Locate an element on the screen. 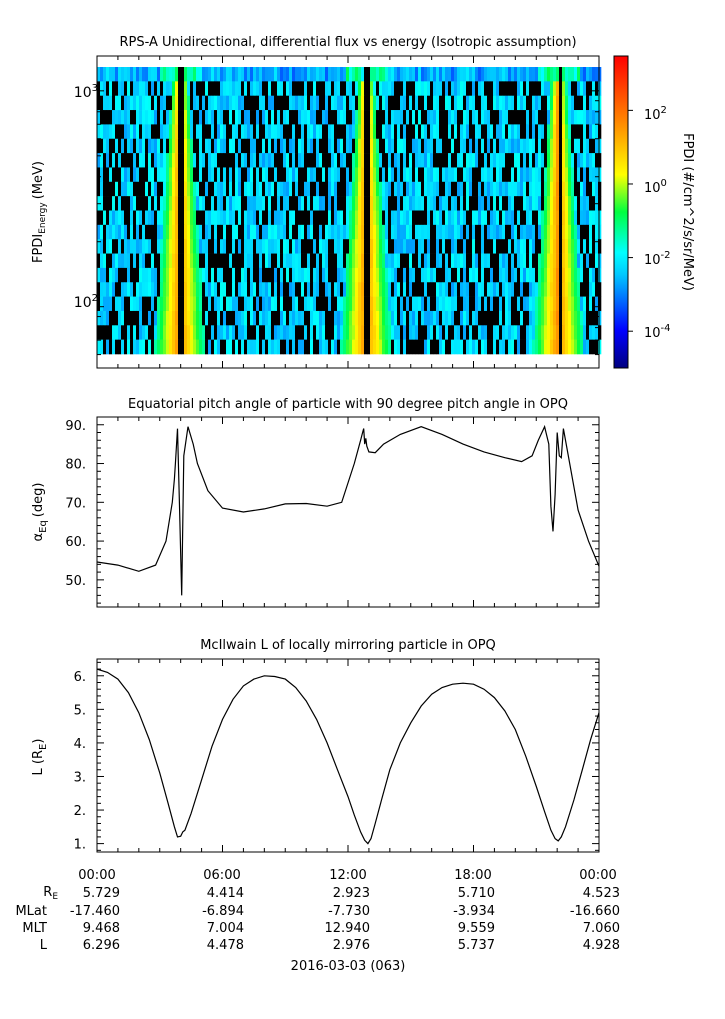 This screenshot has height=1019, width=725. svg-text: FPDI (#/cm^2/s/sr/MeV) is located at coordinates (687, 212).